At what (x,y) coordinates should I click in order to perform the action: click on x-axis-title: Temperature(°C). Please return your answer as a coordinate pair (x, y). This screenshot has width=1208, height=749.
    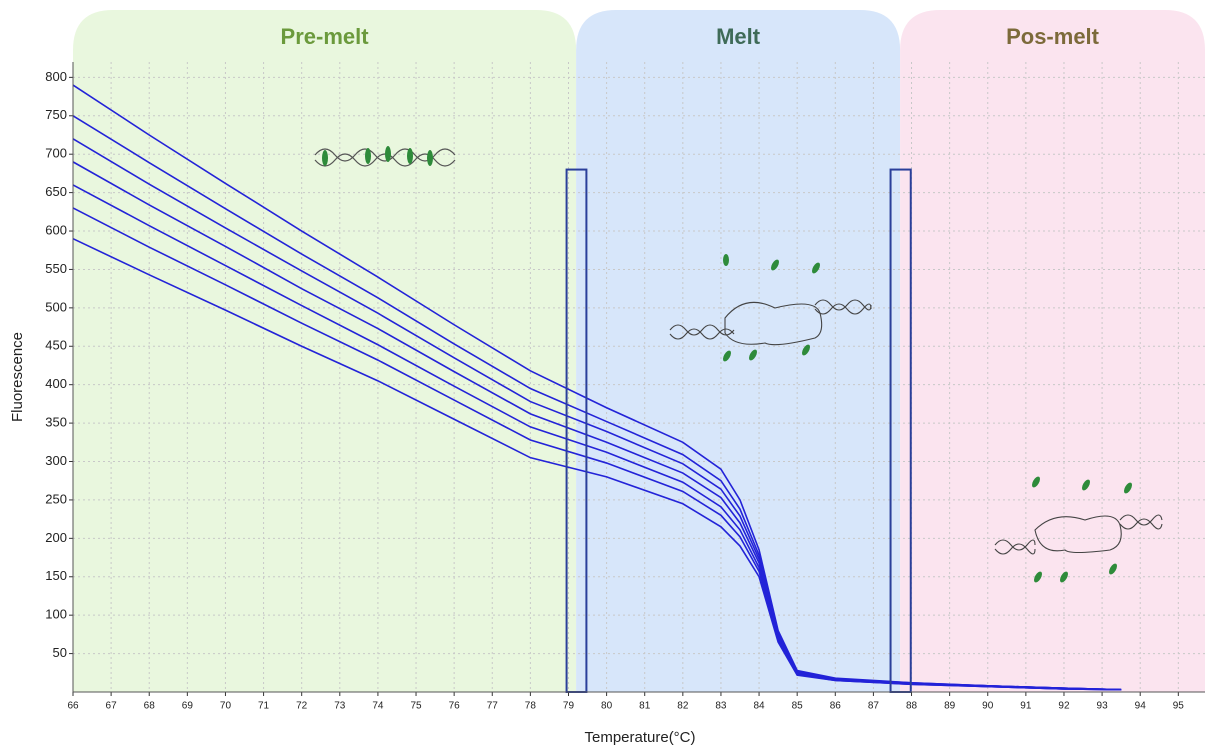
    Looking at the image, I should click on (639, 737).